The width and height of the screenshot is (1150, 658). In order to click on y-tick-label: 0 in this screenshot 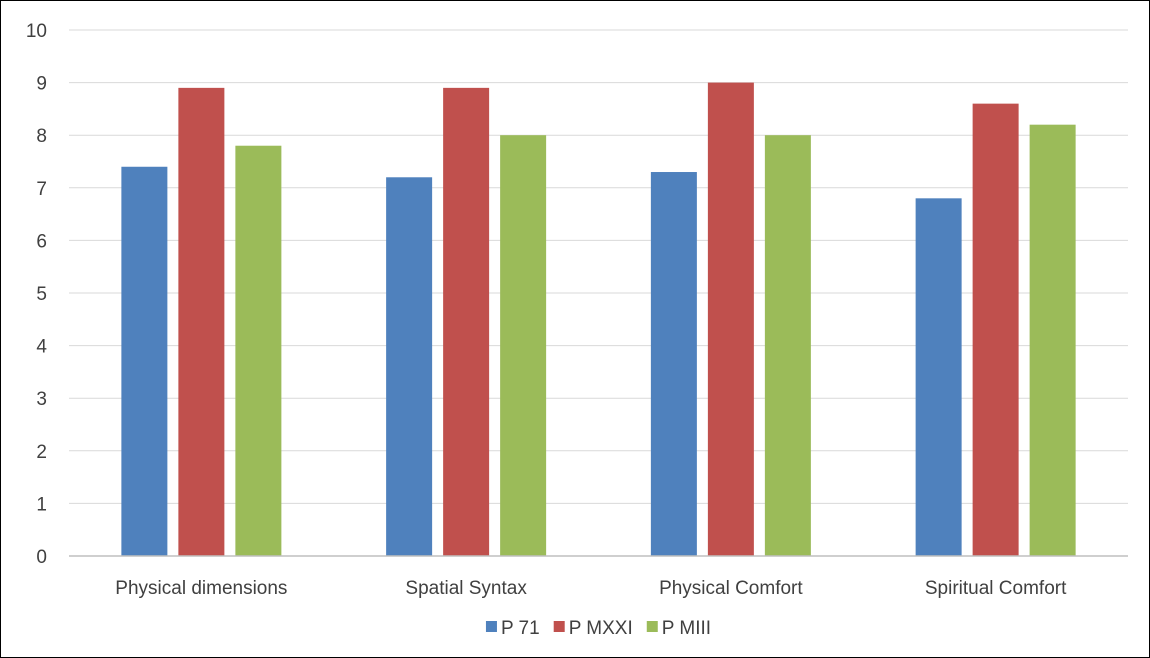, I will do `click(41, 557)`.